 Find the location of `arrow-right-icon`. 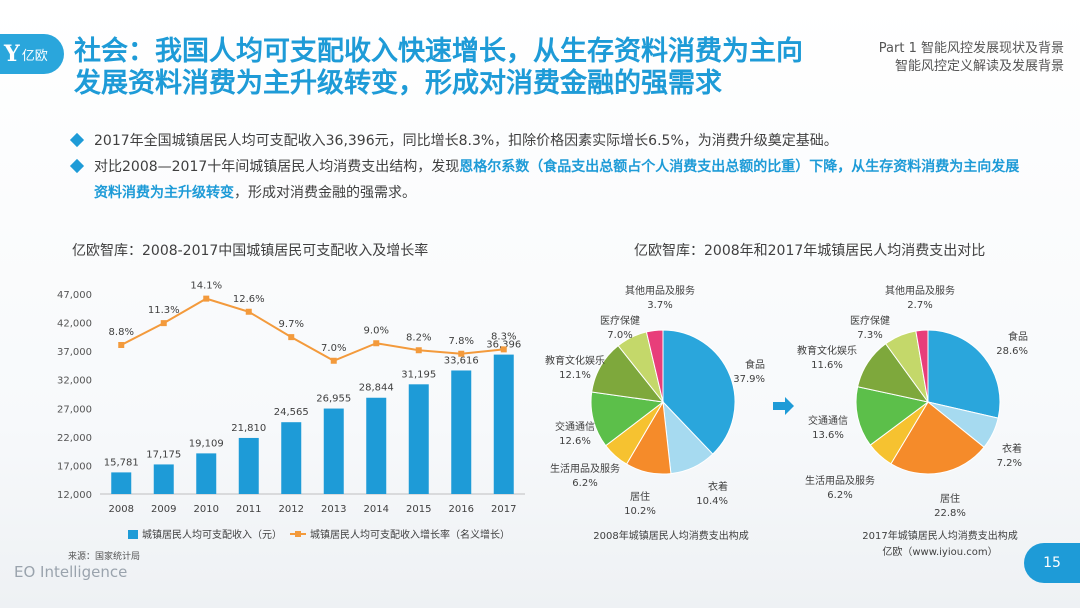

arrow-right-icon is located at coordinates (783, 406).